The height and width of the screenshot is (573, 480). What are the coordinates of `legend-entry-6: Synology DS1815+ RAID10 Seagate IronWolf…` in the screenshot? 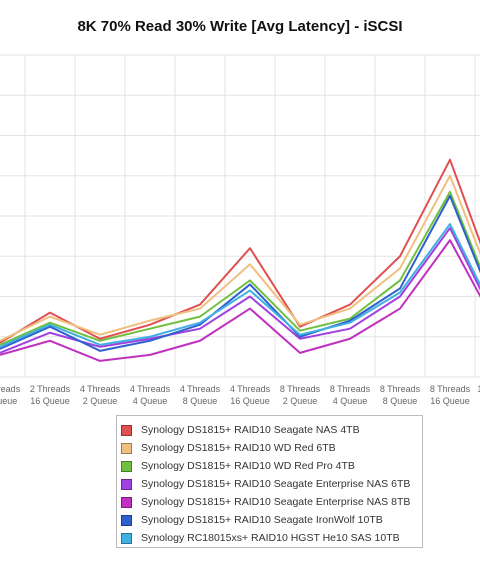 It's located at (271, 520).